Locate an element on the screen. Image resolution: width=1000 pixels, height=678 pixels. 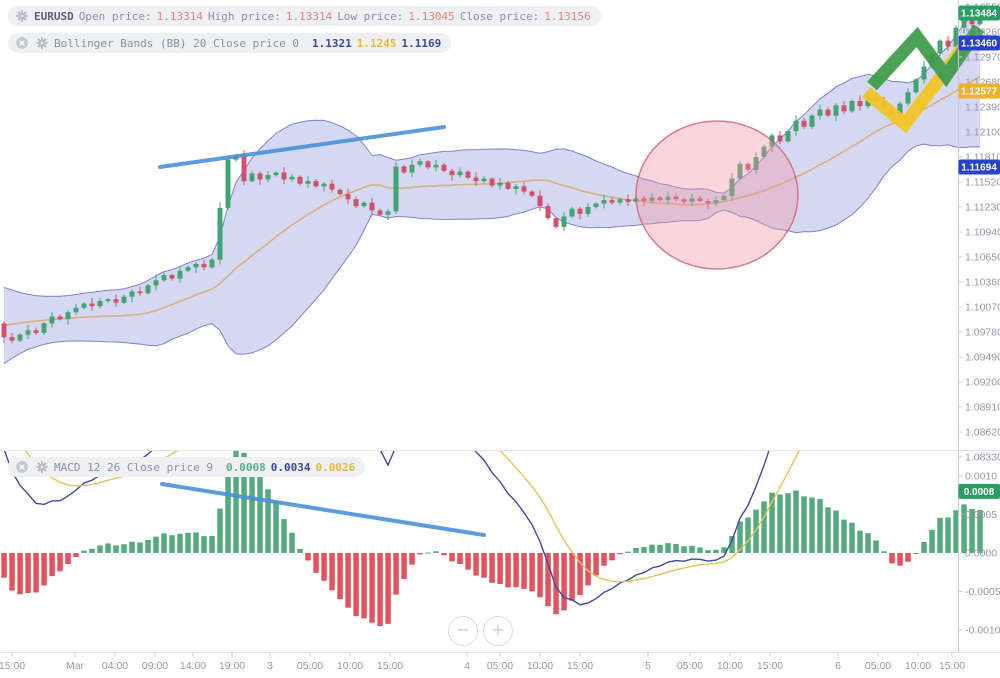
svg-text: 19:00 is located at coordinates (232, 666).